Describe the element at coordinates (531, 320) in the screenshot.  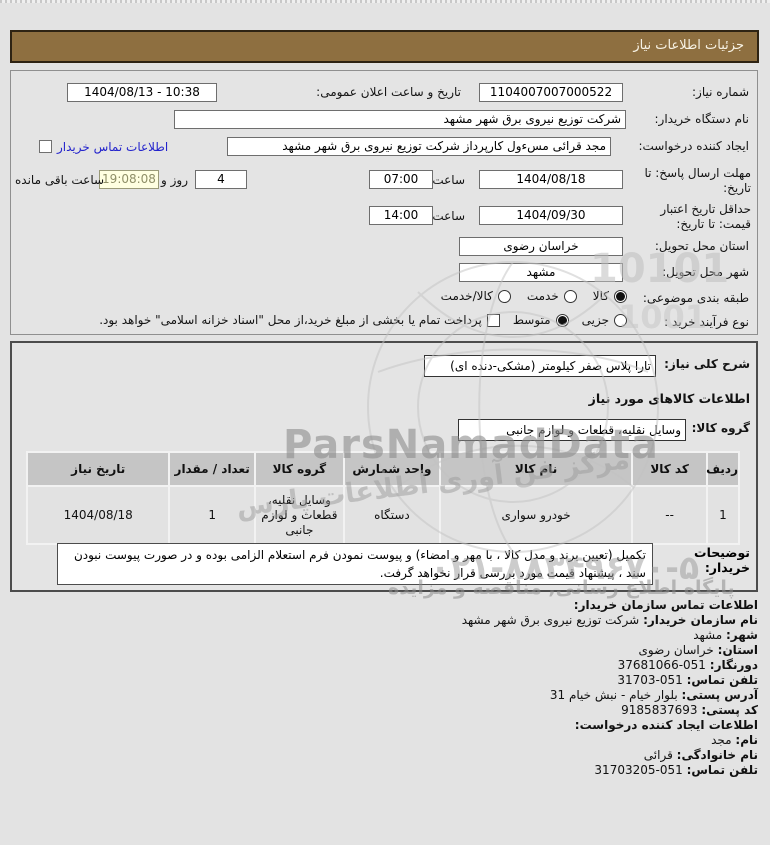
I see `option-label: متوسط` at that location.